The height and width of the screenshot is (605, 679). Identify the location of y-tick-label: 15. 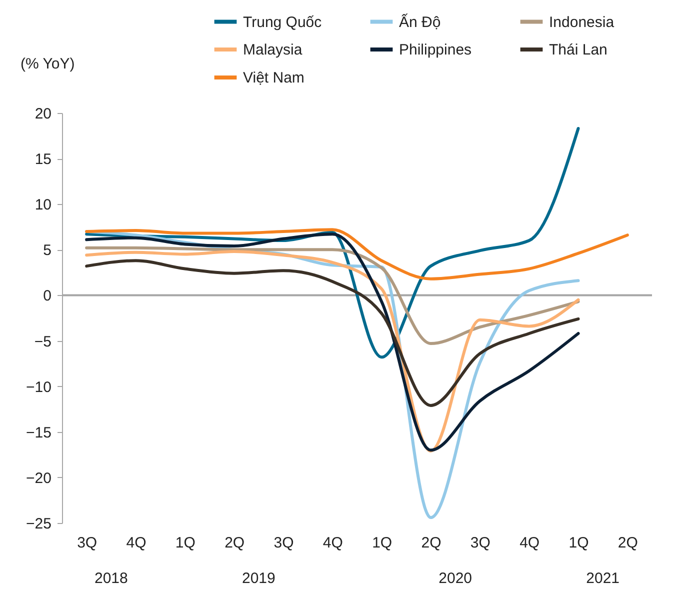
(43, 159).